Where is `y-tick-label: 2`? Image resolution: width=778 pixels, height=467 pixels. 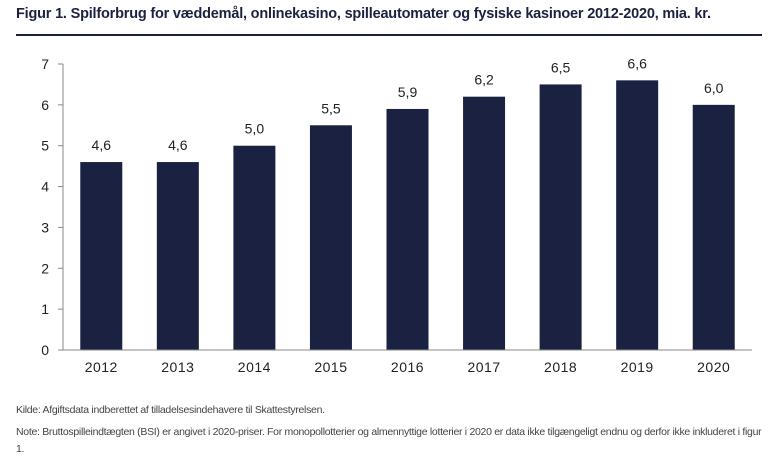 y-tick-label: 2 is located at coordinates (45, 268).